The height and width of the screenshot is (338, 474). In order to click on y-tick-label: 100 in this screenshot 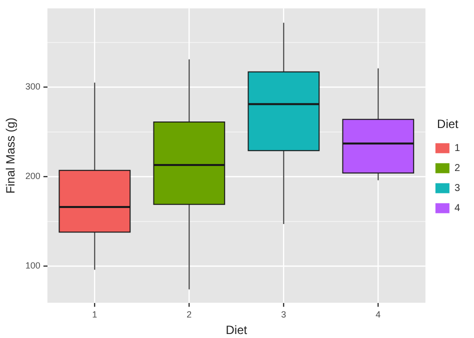, I will do `click(32, 265)`.